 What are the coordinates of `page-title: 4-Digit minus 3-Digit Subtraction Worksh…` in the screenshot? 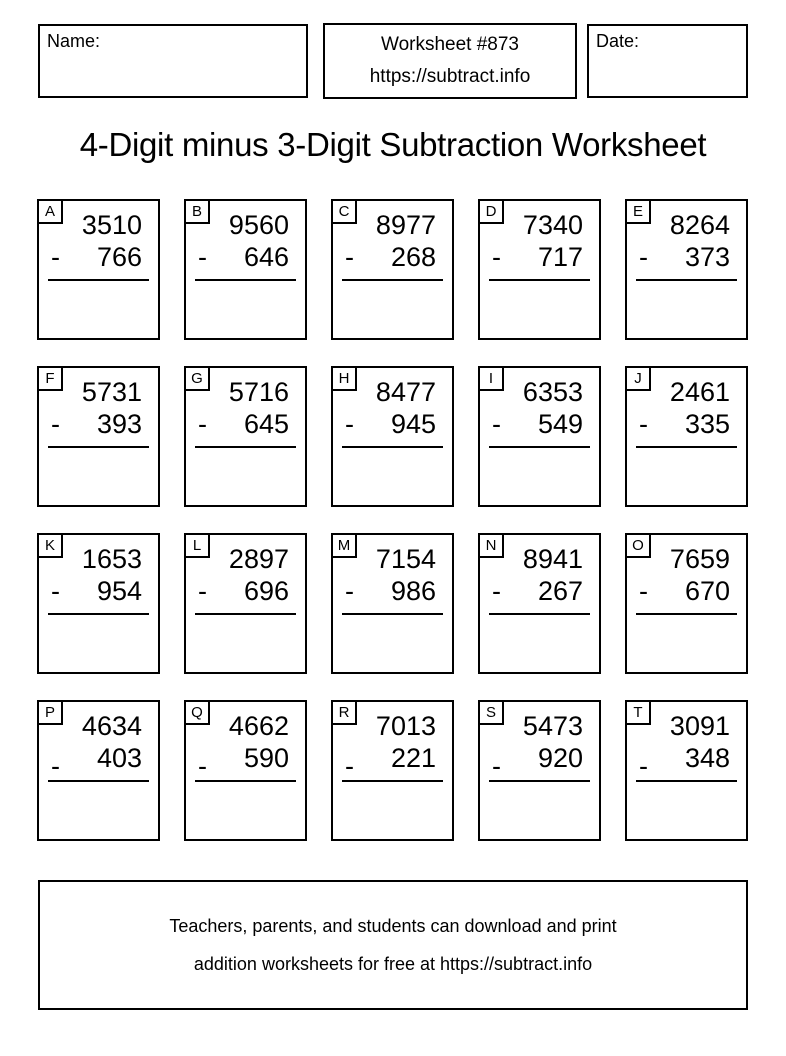 It's located at (393, 144).